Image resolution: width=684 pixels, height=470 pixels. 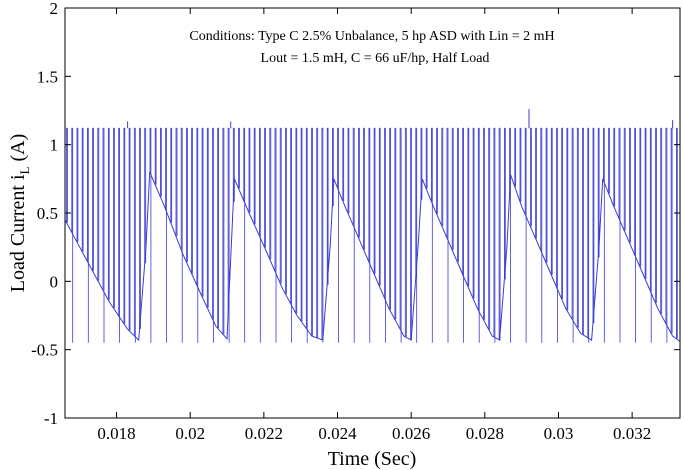 What do you see at coordinates (116, 433) in the screenshot?
I see `x-tick-label: 0.018` at bounding box center [116, 433].